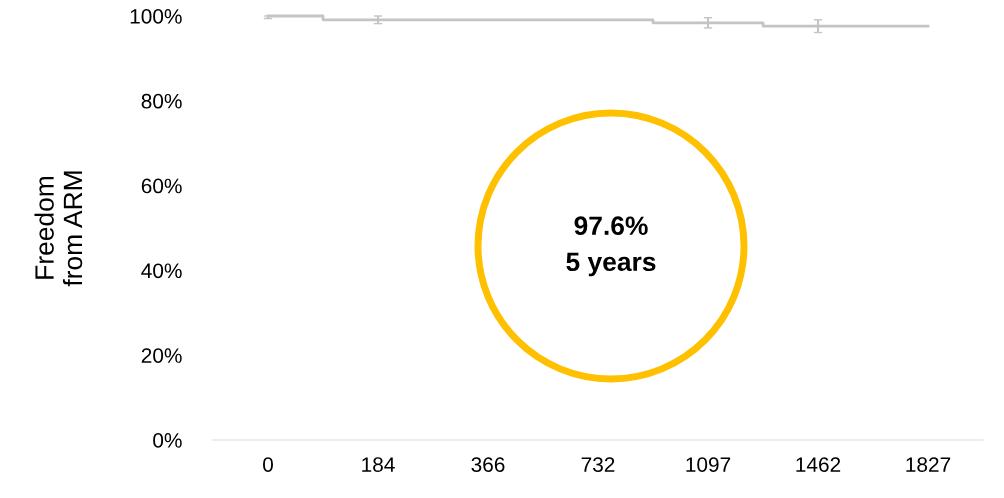 This screenshot has width=1004, height=498. Describe the element at coordinates (161, 355) in the screenshot. I see `y-tick-label: 20%` at that location.